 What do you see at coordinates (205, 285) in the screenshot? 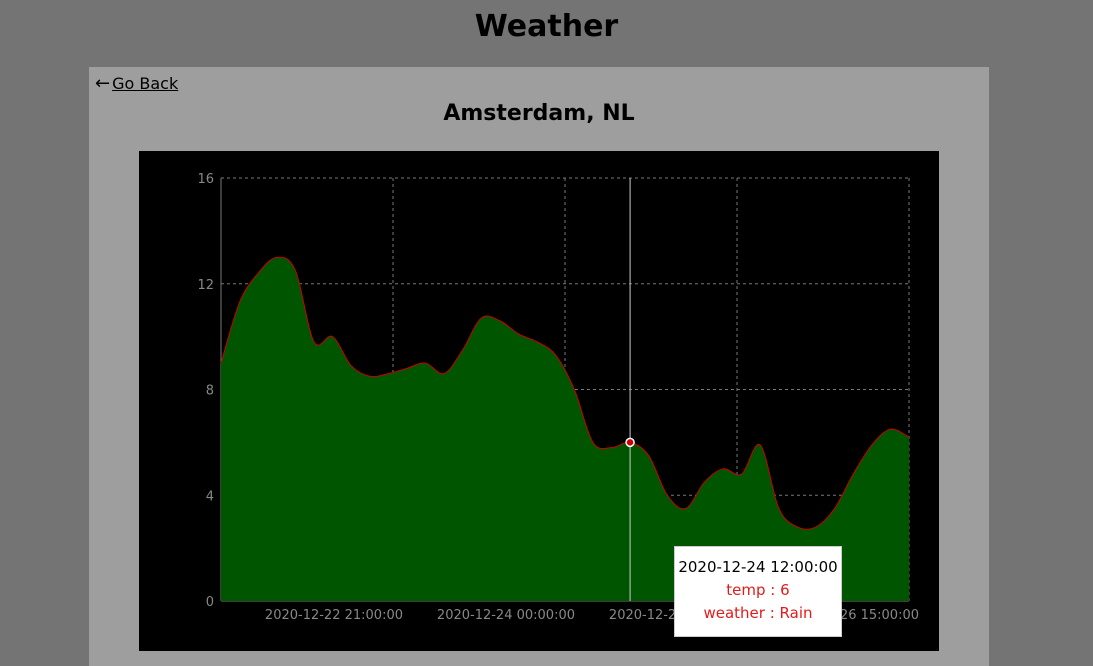
I see `y-tick-label: 12` at bounding box center [205, 285].